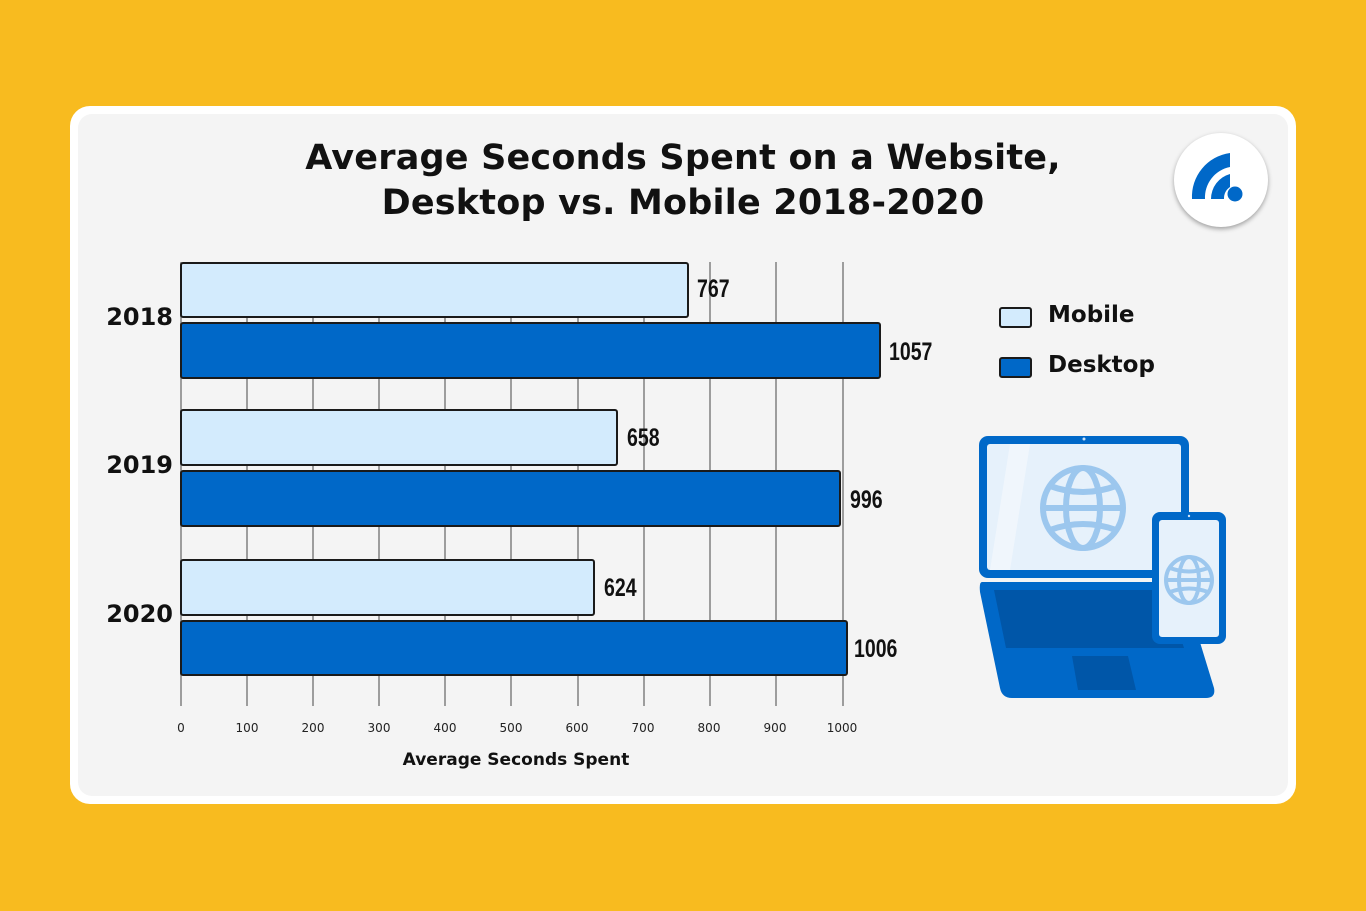 This screenshot has width=1366, height=911. Describe the element at coordinates (511, 728) in the screenshot. I see `x-tick-label: 500` at that location.